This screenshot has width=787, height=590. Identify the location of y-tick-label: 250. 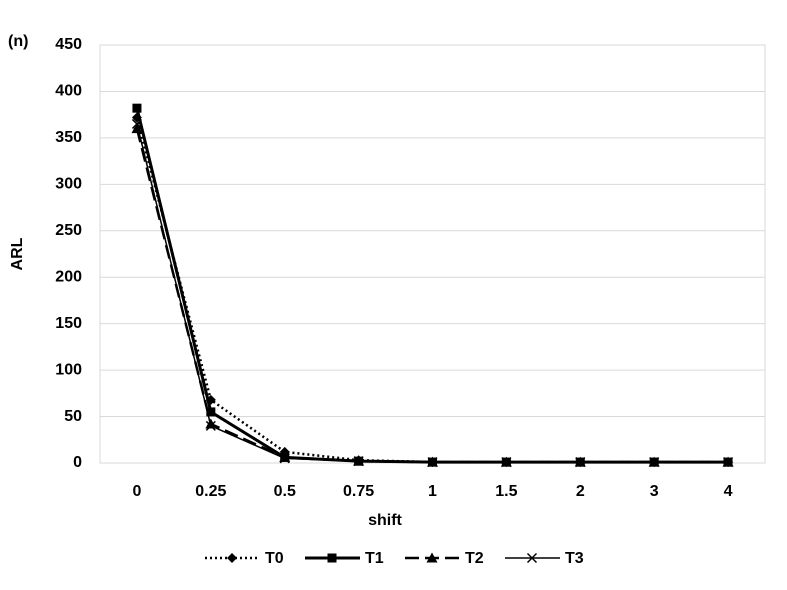
(68, 230).